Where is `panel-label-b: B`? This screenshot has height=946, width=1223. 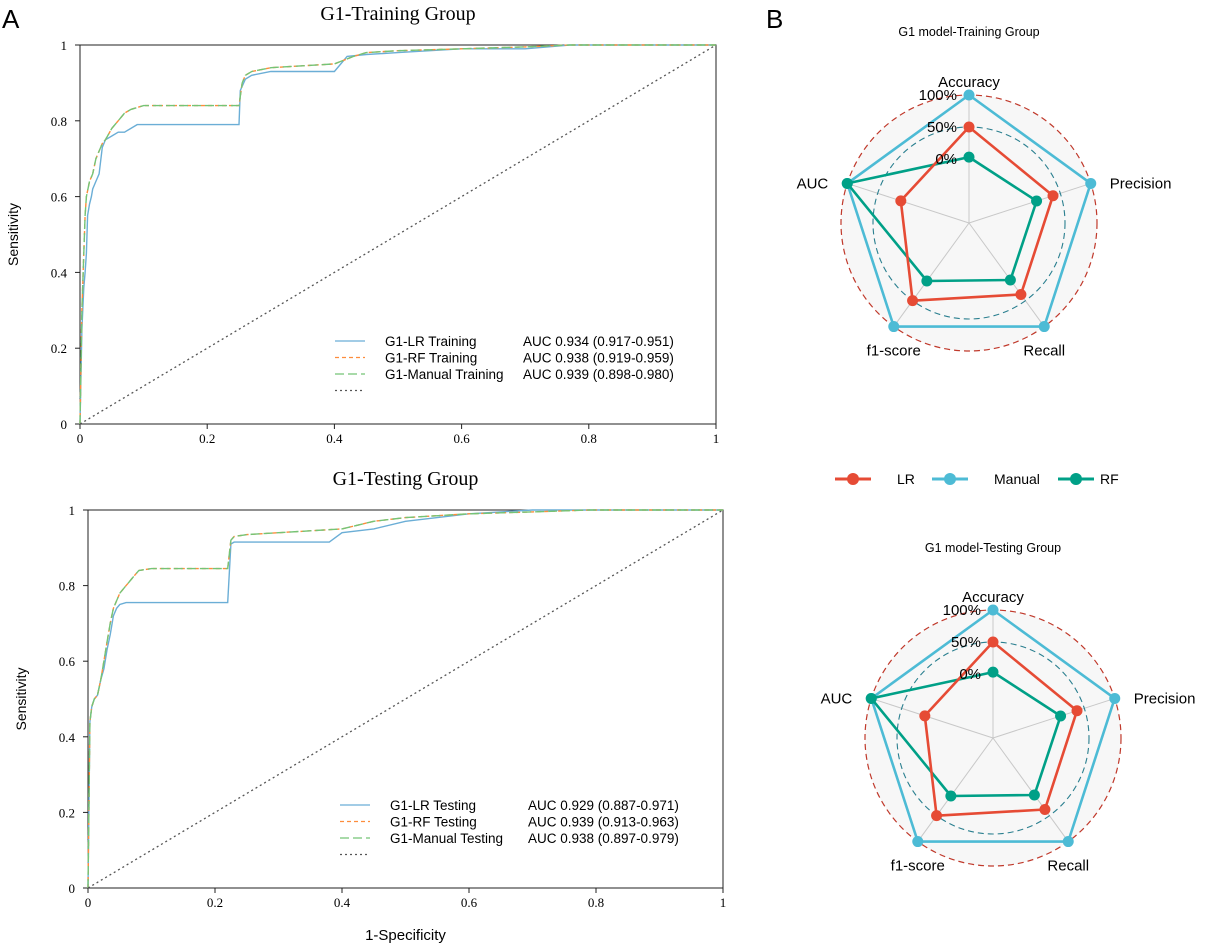
panel-label-b: B is located at coordinates (774, 19).